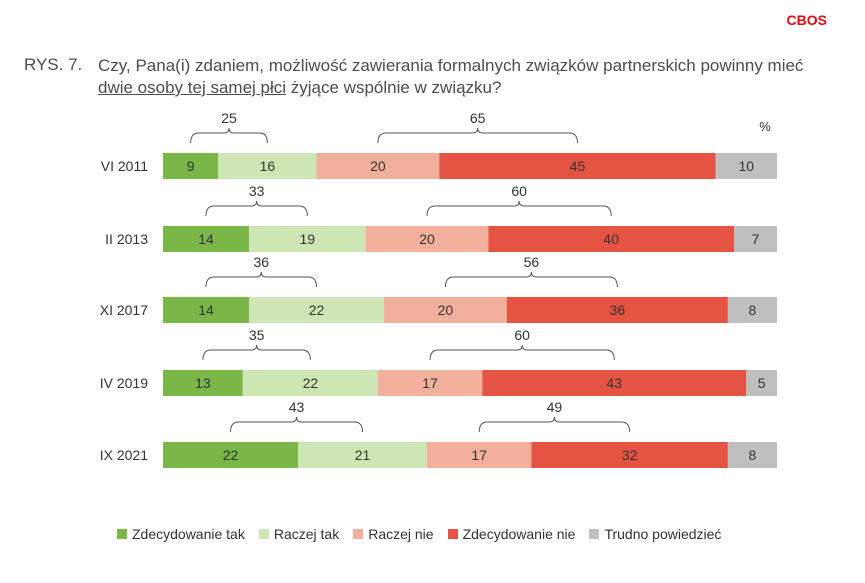  What do you see at coordinates (306, 534) in the screenshot?
I see `legend-label: Raczej tak` at bounding box center [306, 534].